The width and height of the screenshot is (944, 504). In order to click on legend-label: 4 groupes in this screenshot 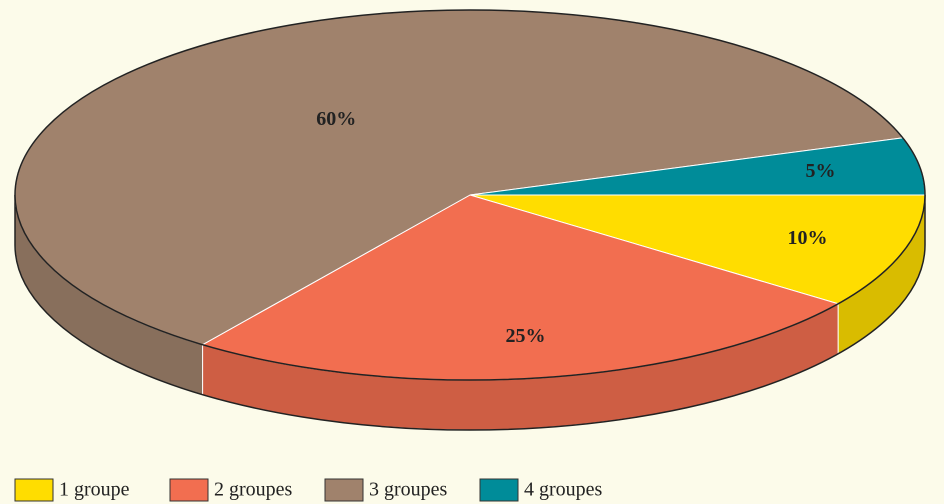, I will do `click(563, 490)`.